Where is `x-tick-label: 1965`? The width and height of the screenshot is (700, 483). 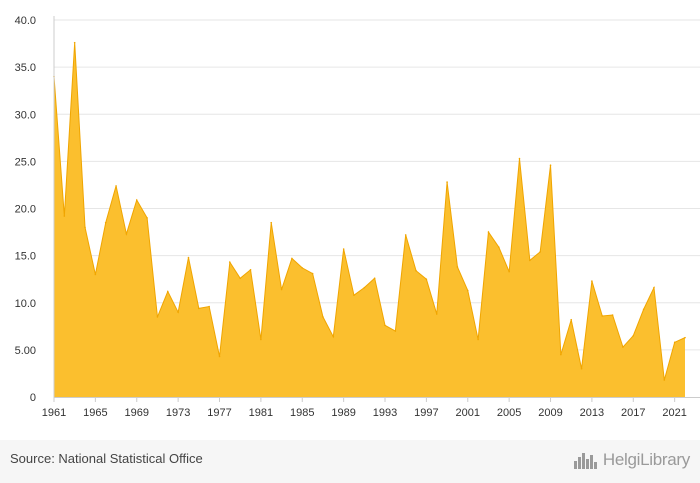 x-tick-label: 1965 is located at coordinates (95, 413).